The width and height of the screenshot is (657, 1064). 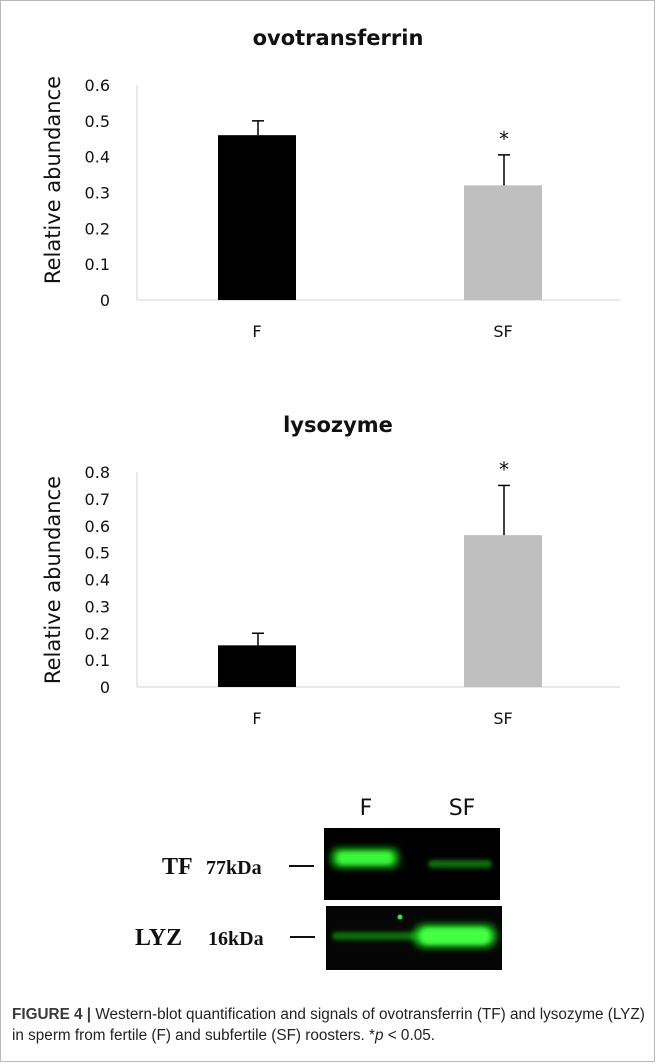 I want to click on caption-label: FIGURE 4 |, so click(x=52, y=1014).